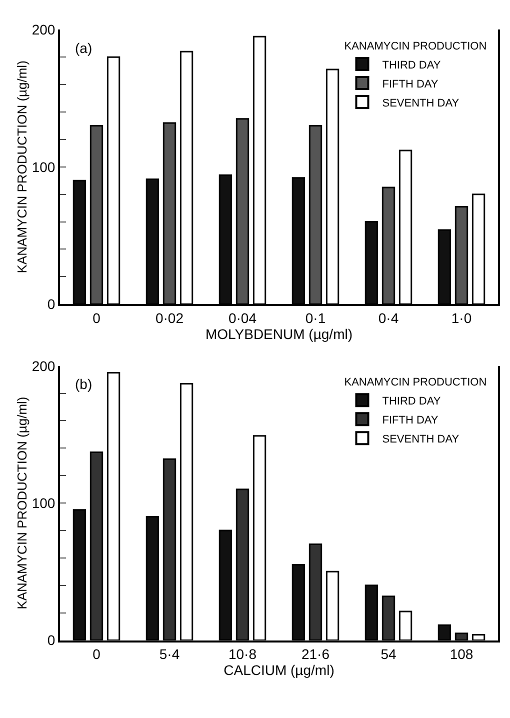  I want to click on x-tick-label: 10·8, so click(242, 654).